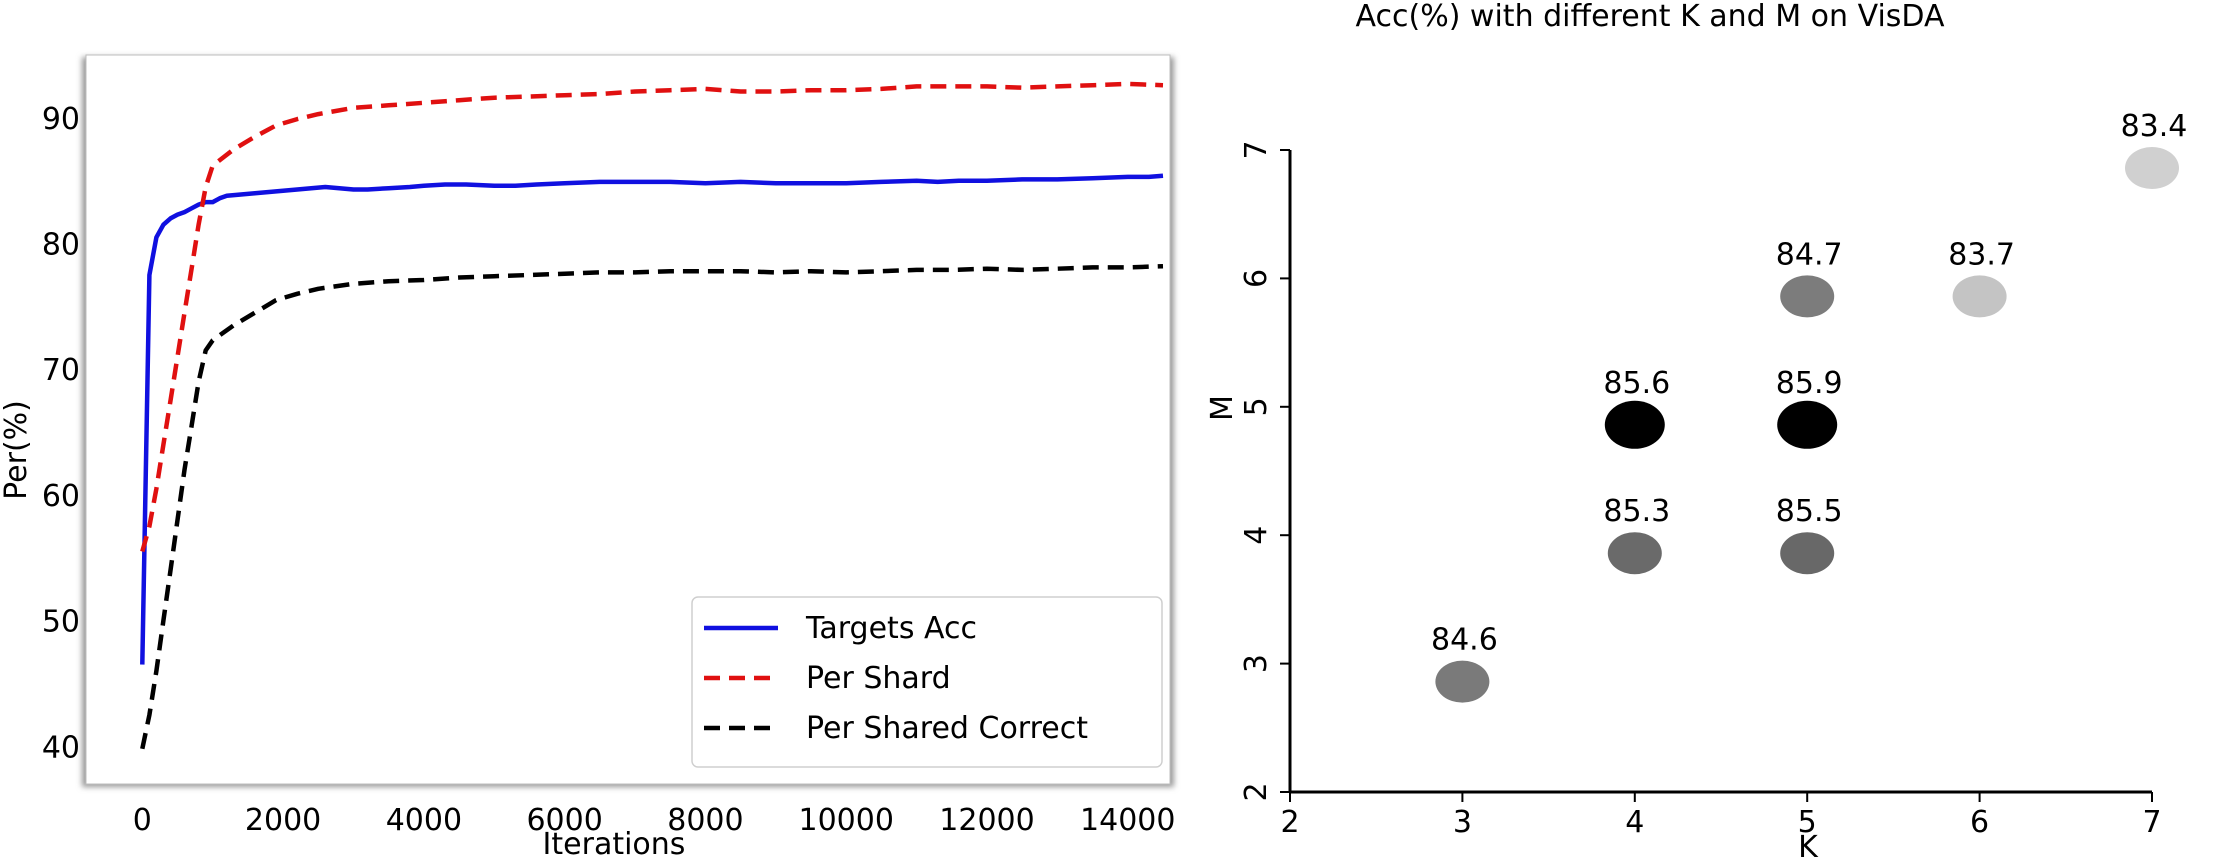  Describe the element at coordinates (1127, 820) in the screenshot. I see `x-tick-label: 14000` at that location.